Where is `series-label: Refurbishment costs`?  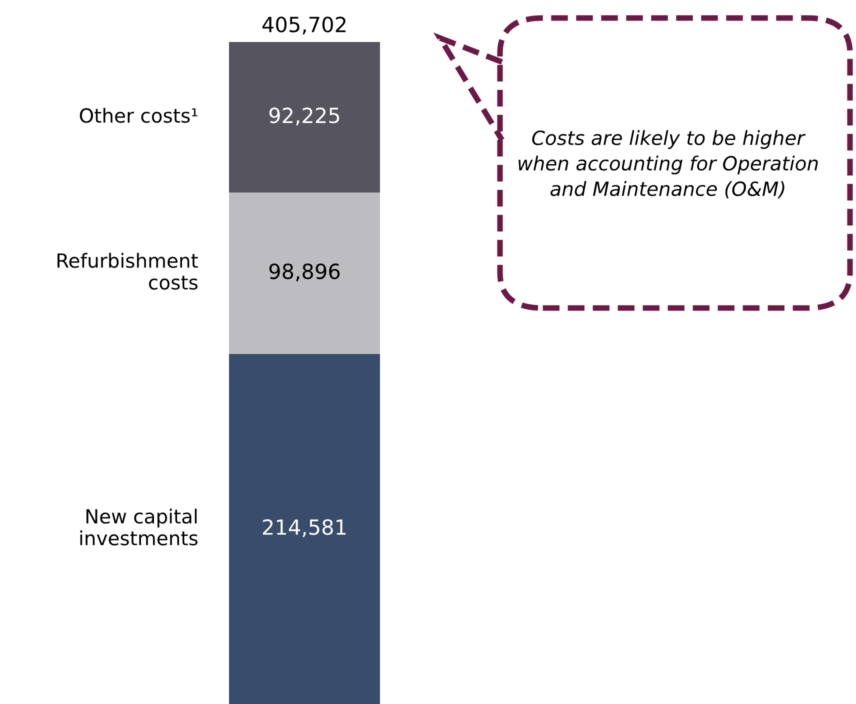 series-label: Refurbishment costs is located at coordinates (128, 271).